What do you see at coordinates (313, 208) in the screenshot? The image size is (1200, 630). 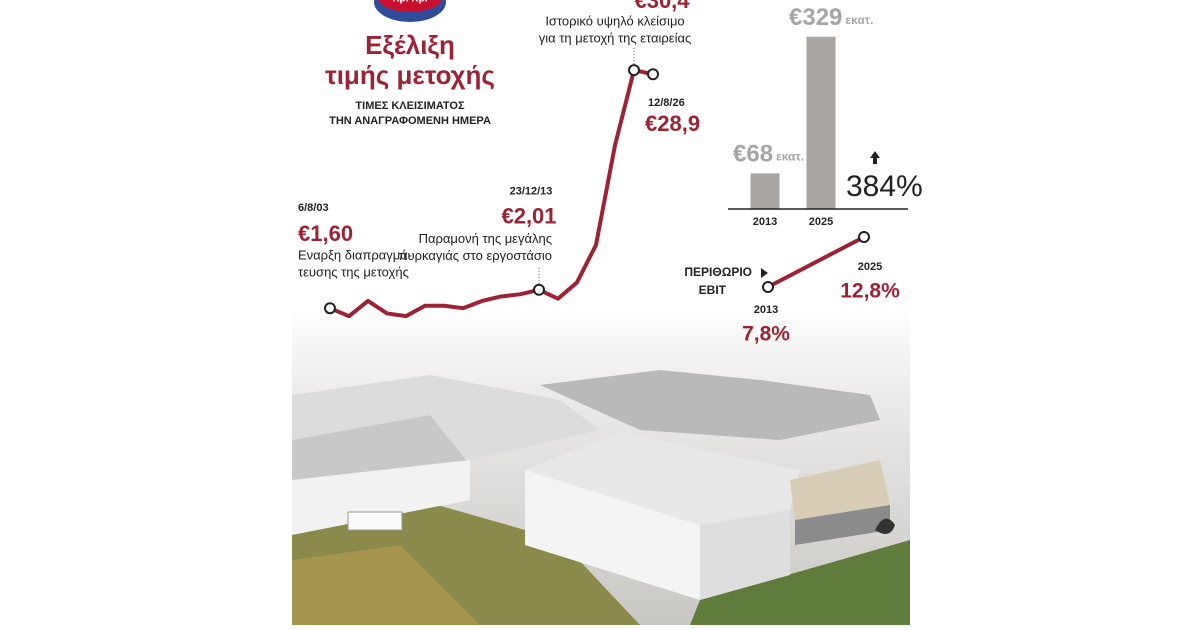 I see `date-label: 6/8/03` at bounding box center [313, 208].